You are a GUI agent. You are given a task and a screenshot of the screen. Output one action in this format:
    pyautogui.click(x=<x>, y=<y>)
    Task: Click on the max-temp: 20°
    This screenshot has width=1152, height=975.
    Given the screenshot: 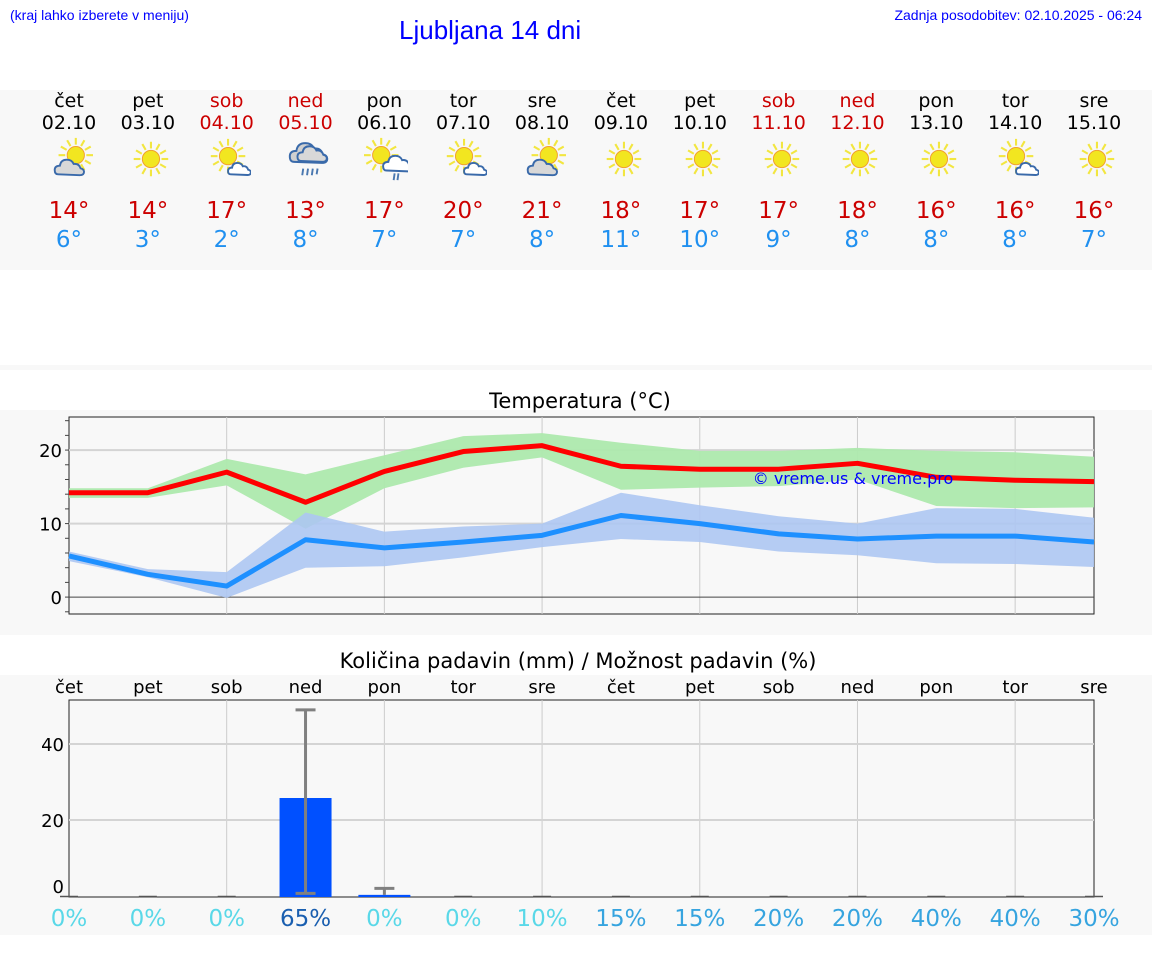 What is the action you would take?
    pyautogui.click(x=463, y=211)
    